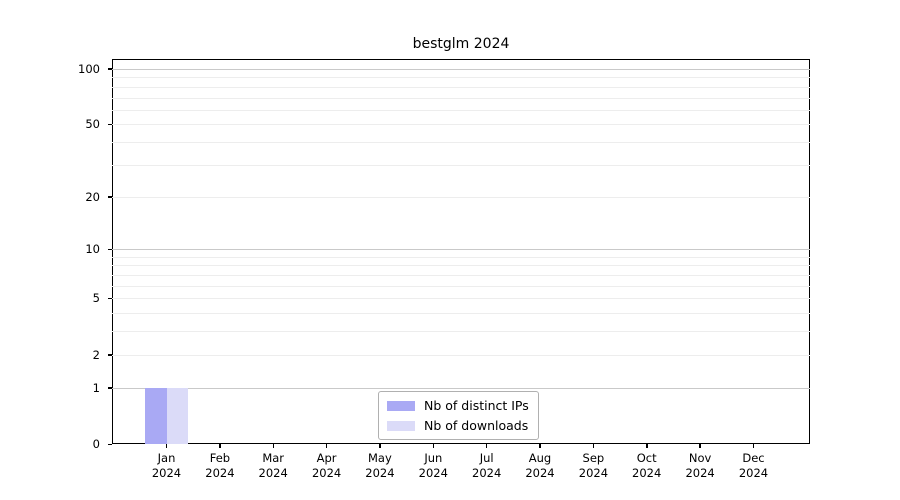  What do you see at coordinates (461, 44) in the screenshot?
I see `chart-title: bestglm 2024` at bounding box center [461, 44].